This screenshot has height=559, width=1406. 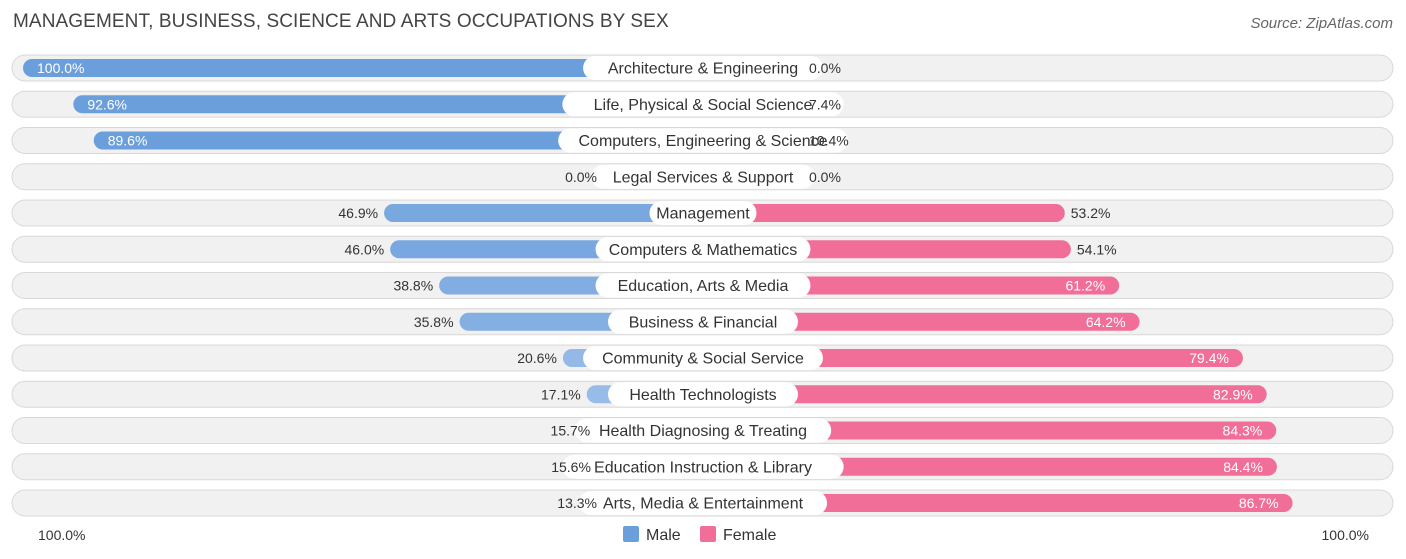 I want to click on female-value-label: 61.2%, so click(x=1085, y=286).